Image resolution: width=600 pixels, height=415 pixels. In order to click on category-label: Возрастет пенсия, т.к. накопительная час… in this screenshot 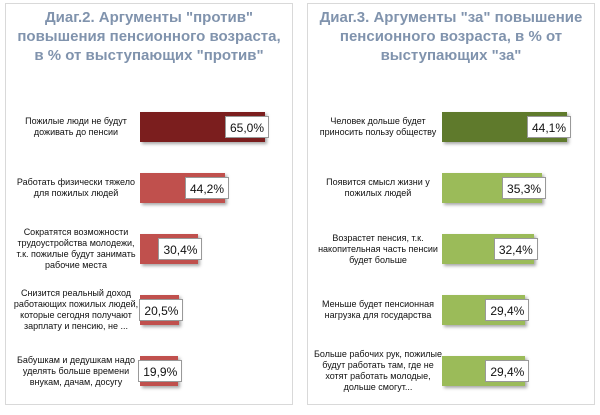, I will do `click(378, 249)`.